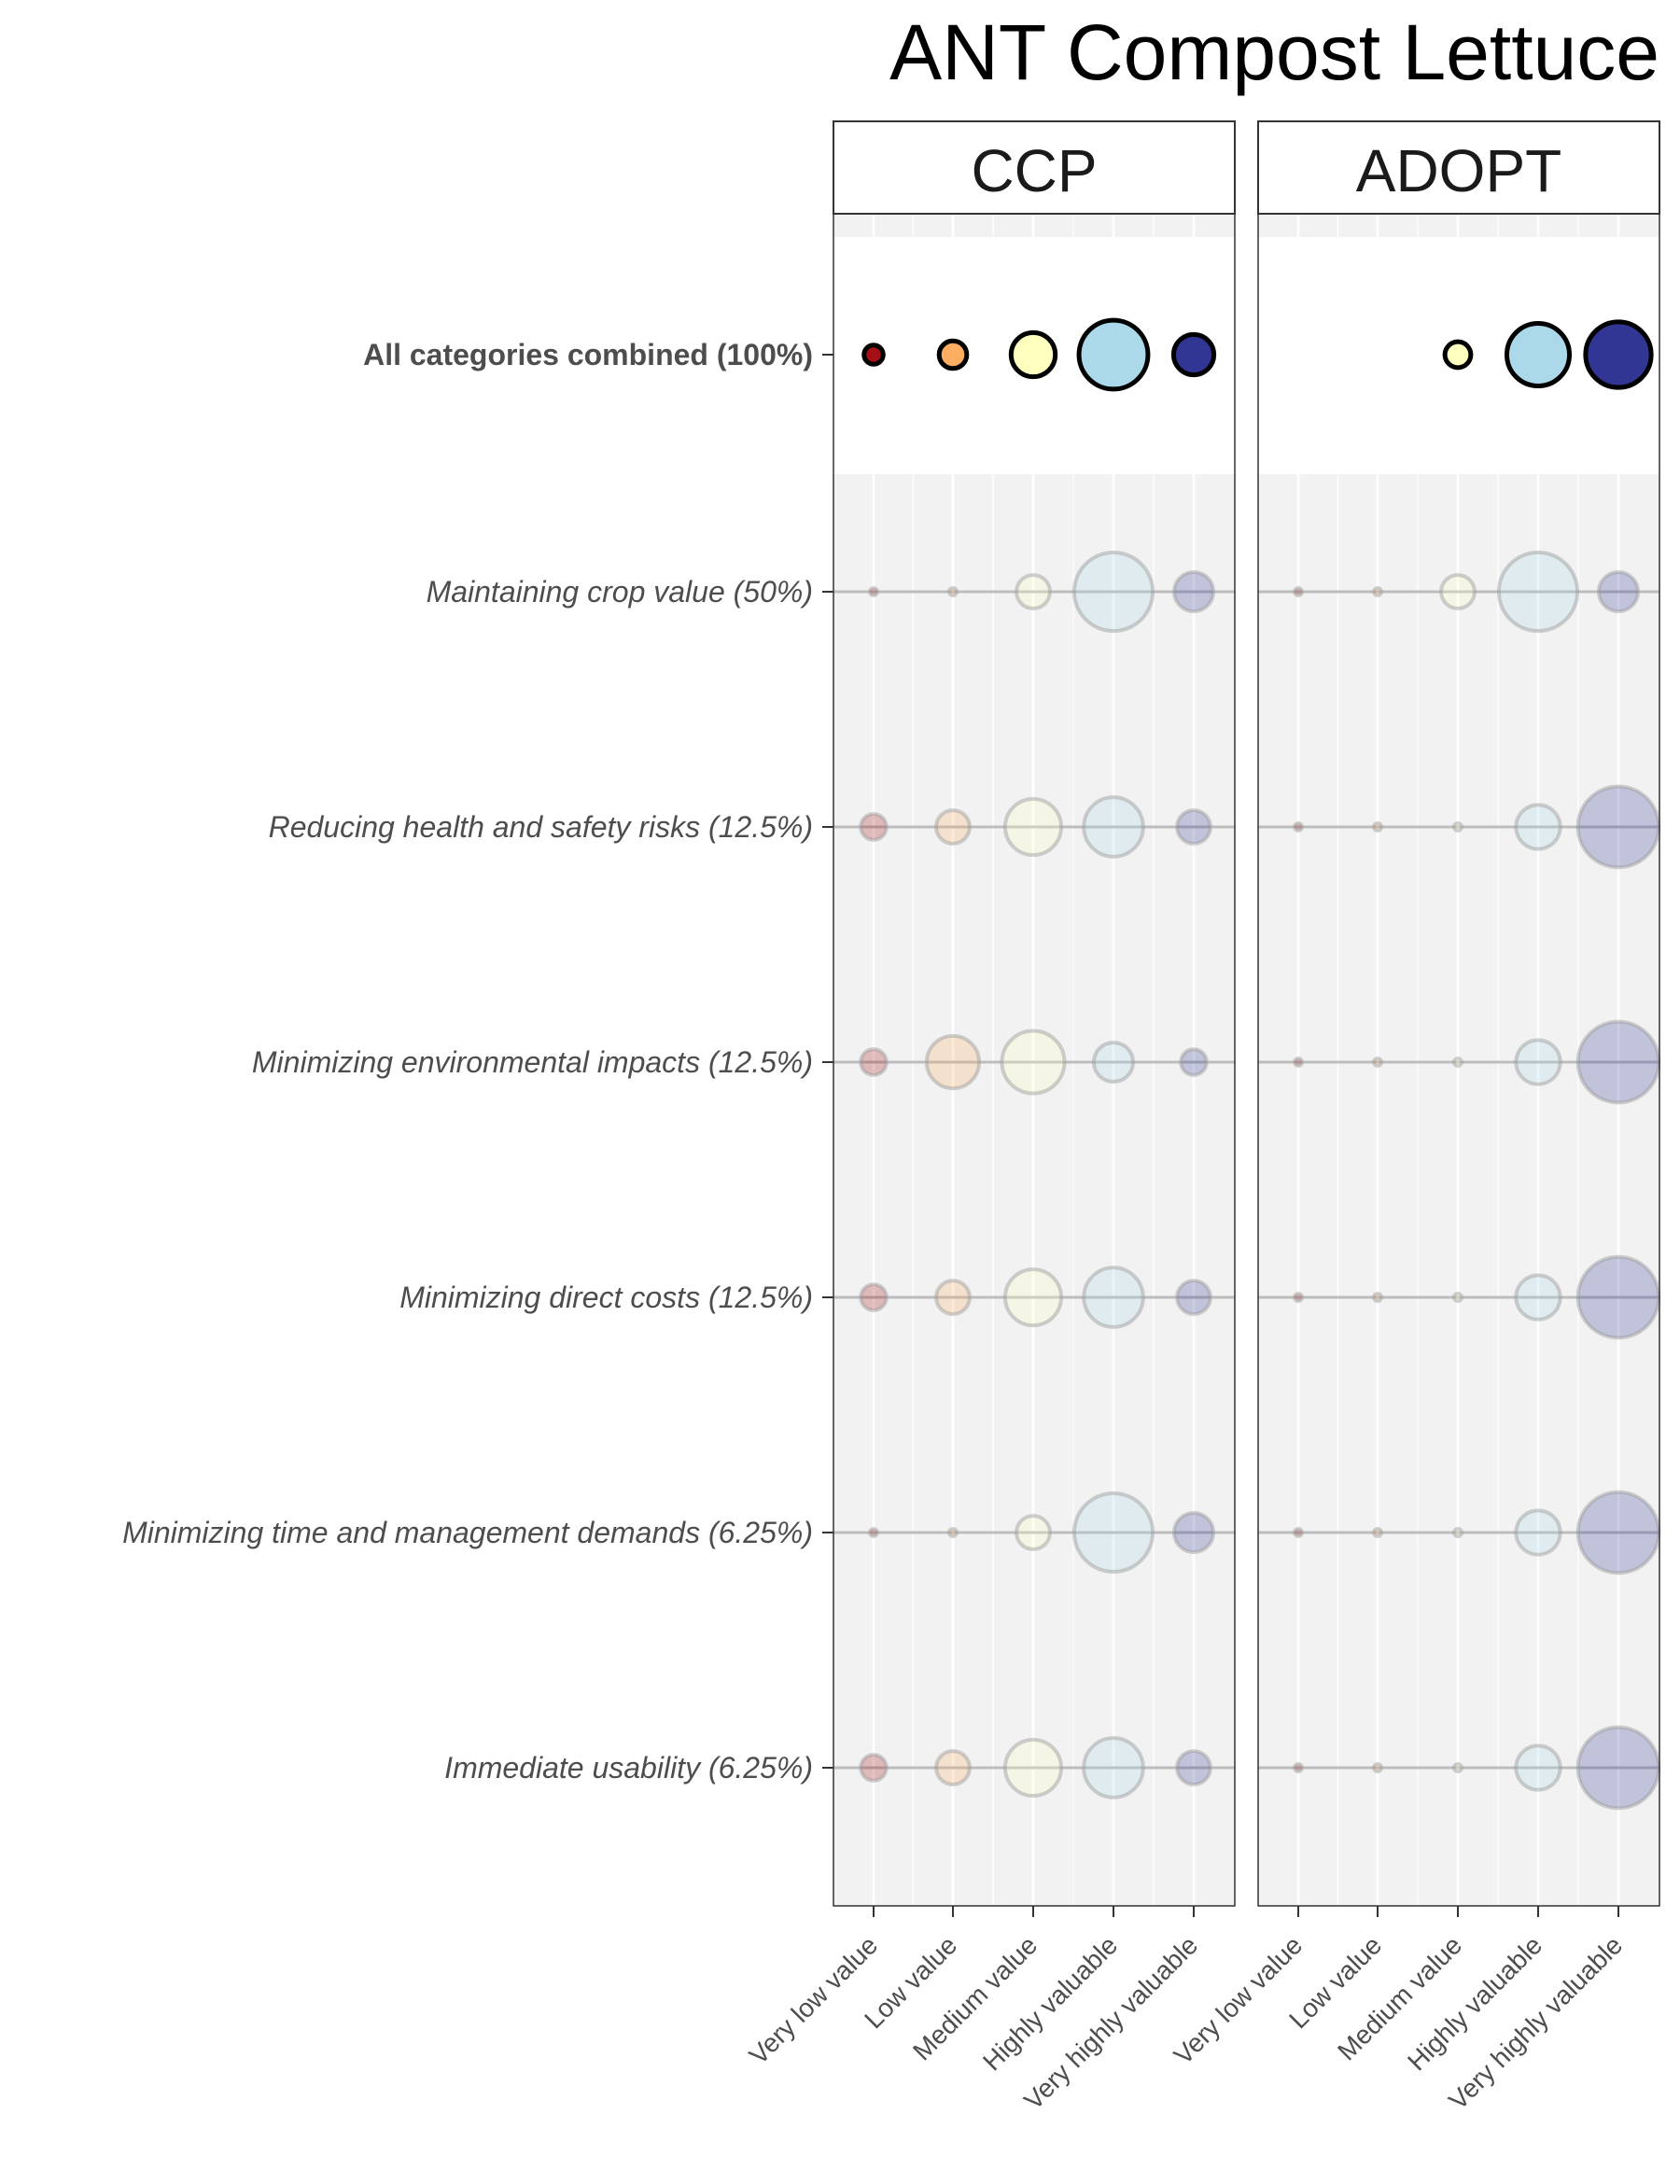  What do you see at coordinates (628, 1768) in the screenshot?
I see `y-tick-label: Immediate usability (6.25%)` at bounding box center [628, 1768].